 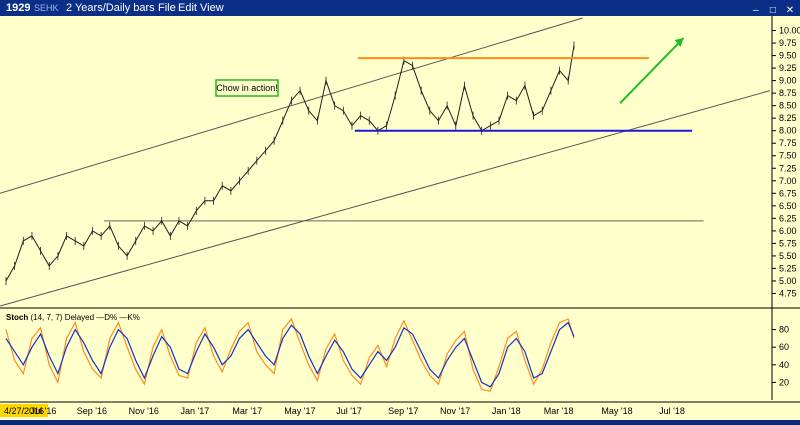 What do you see at coordinates (788, 106) in the screenshot?
I see `price-tick-label: 8.50` at bounding box center [788, 106].